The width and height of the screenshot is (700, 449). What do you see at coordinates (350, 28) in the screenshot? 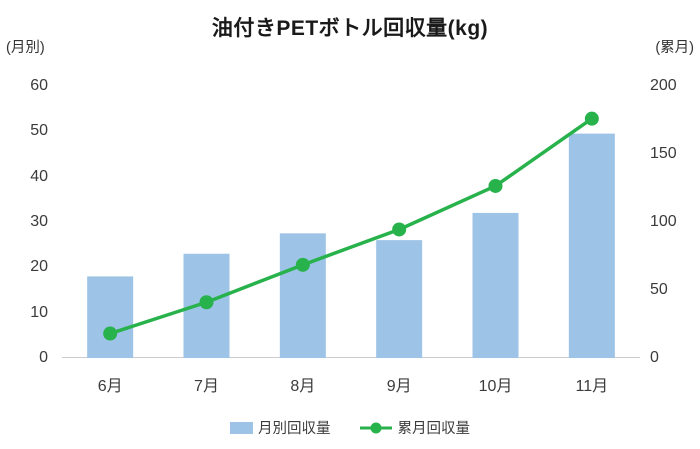
I see `chart-title: 油付きPETボトル回収量(kg)` at bounding box center [350, 28].